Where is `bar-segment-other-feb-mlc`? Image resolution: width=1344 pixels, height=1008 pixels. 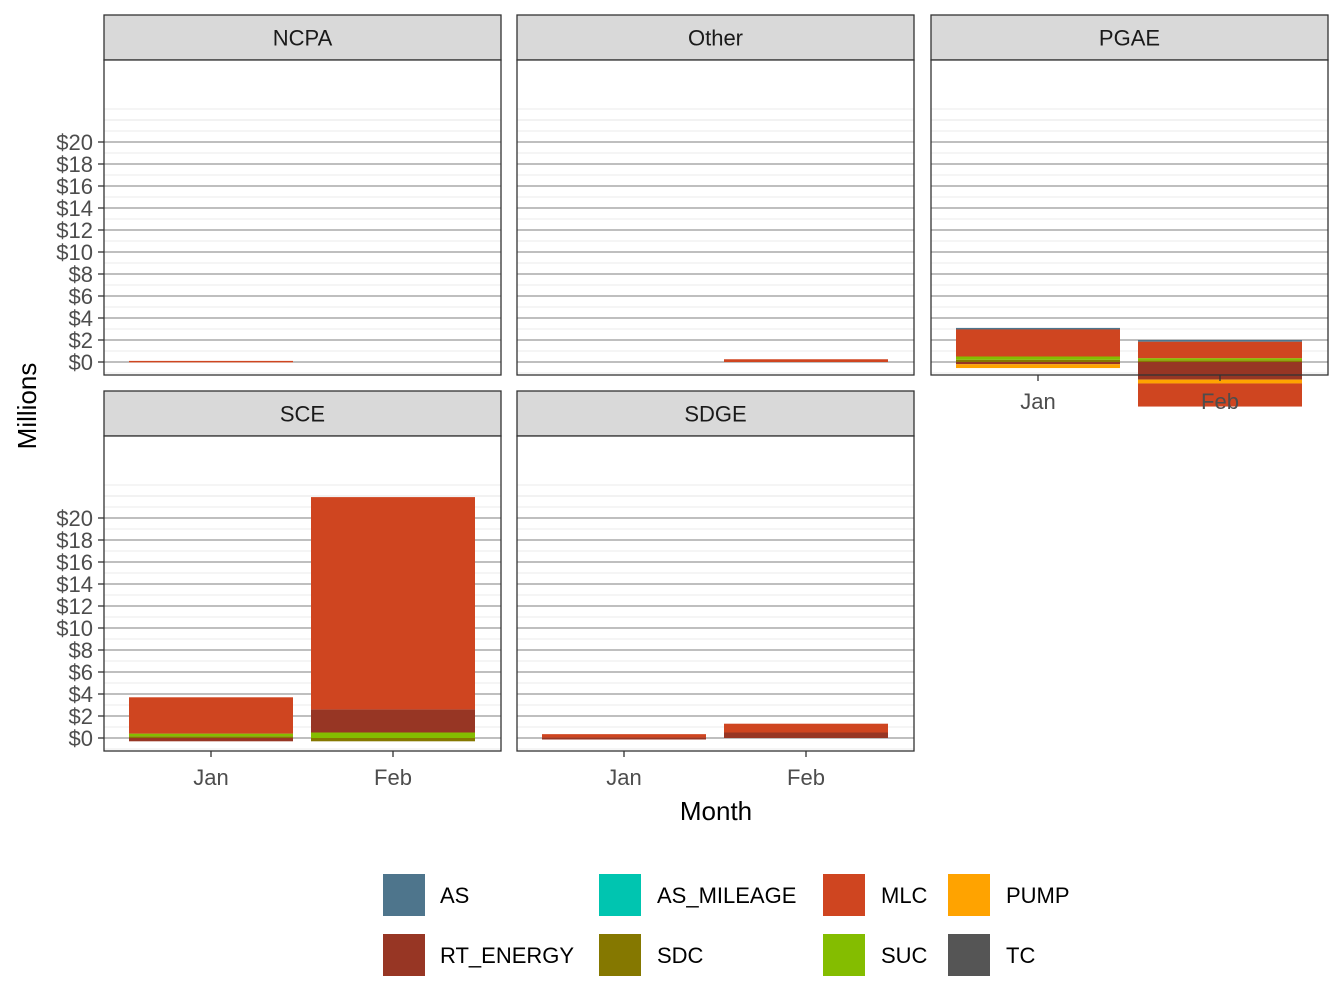 bar-segment-other-feb-mlc is located at coordinates (806, 360).